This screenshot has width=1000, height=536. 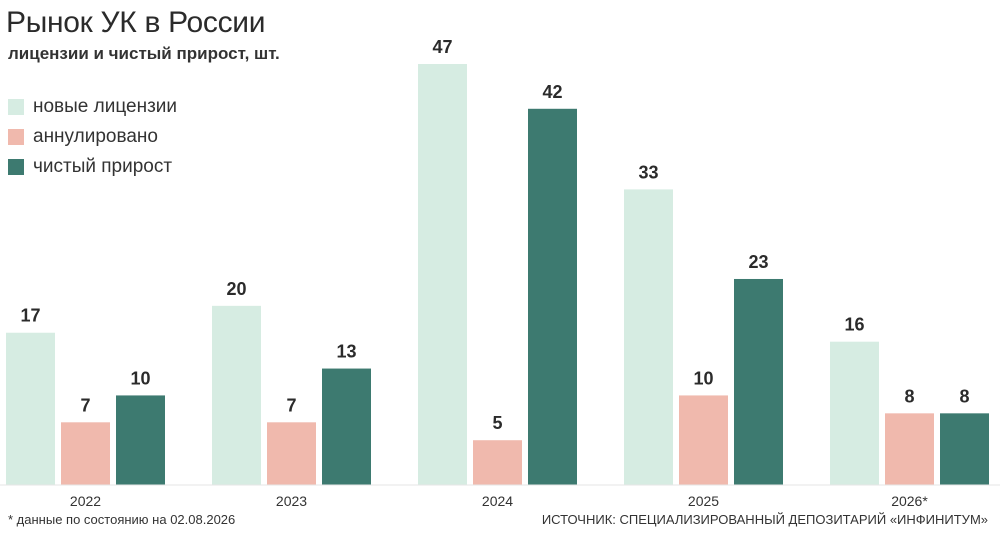 I want to click on value-label-new-licenses-4: 16, so click(x=854, y=325).